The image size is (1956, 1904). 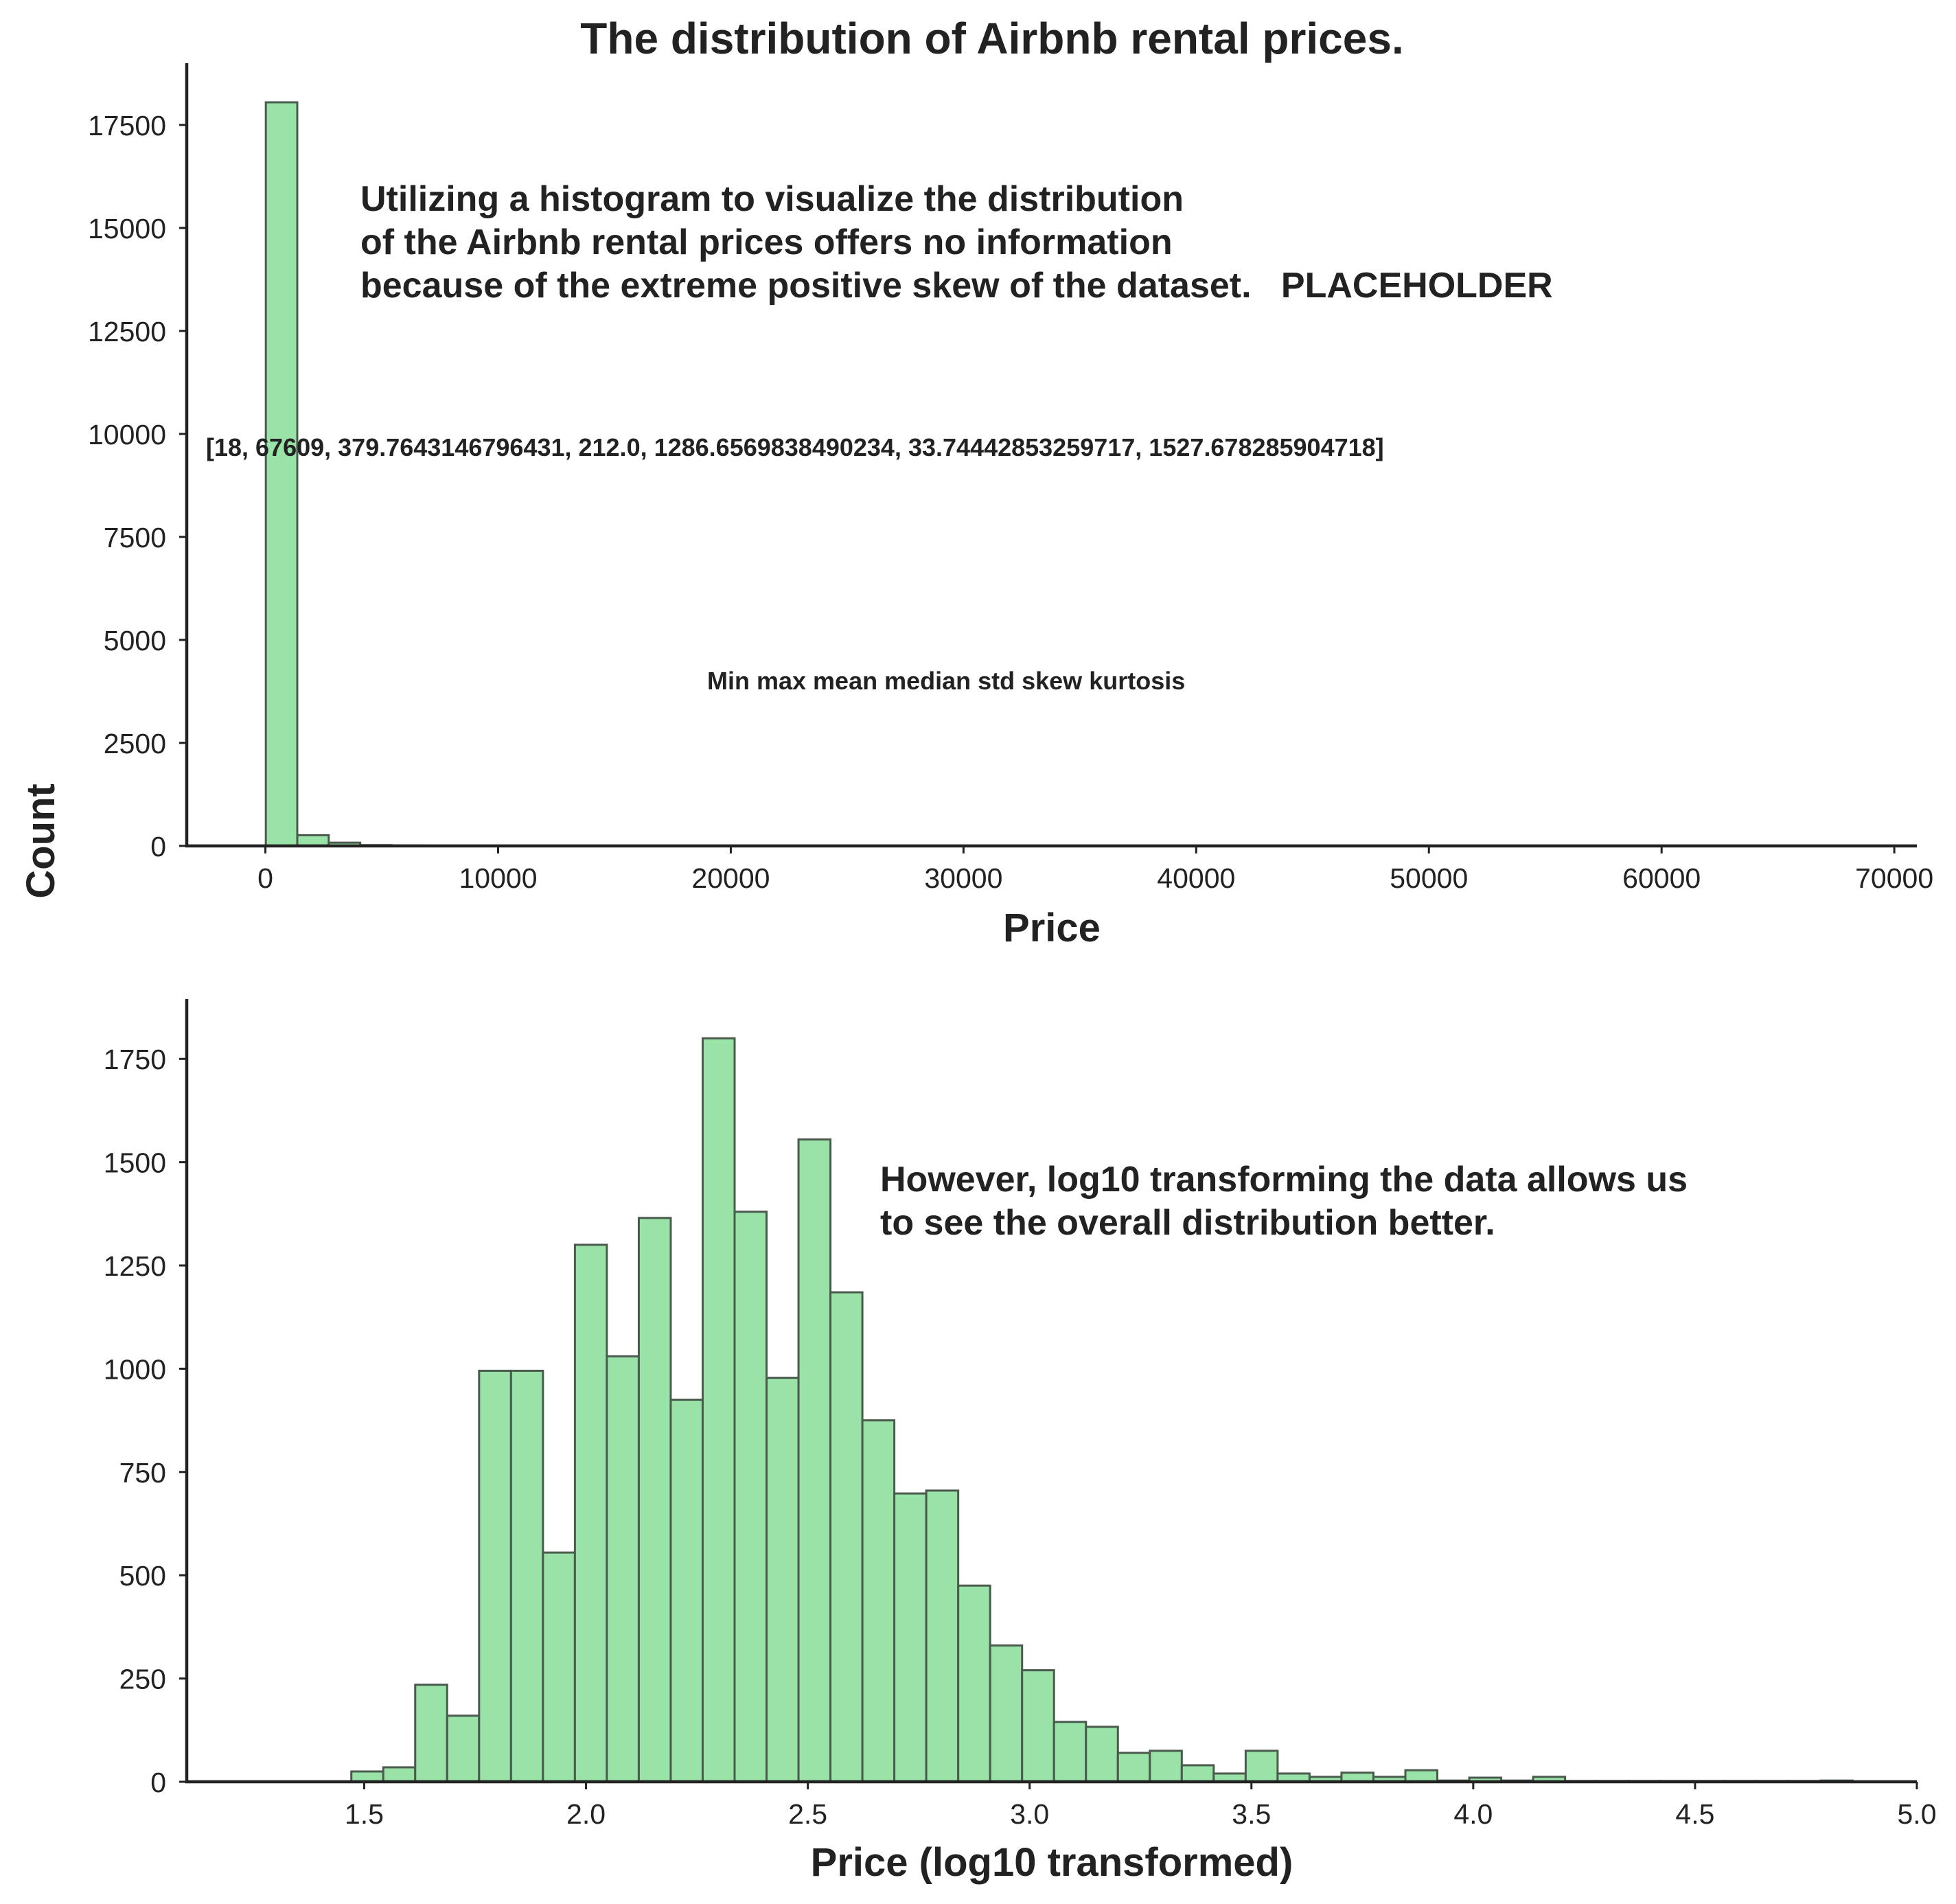 I want to click on y-axis-label: Count, so click(x=41, y=841).